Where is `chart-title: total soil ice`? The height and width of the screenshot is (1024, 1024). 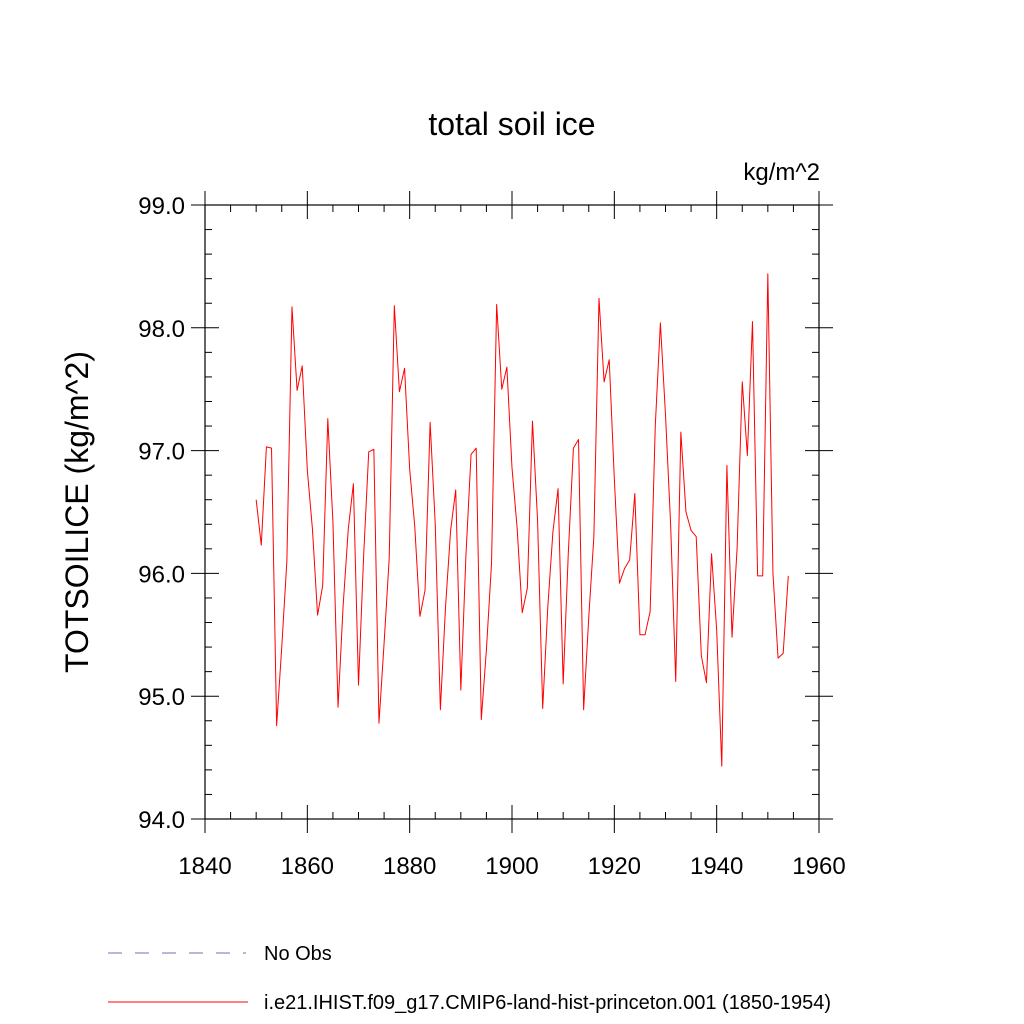 chart-title: total soil ice is located at coordinates (511, 124).